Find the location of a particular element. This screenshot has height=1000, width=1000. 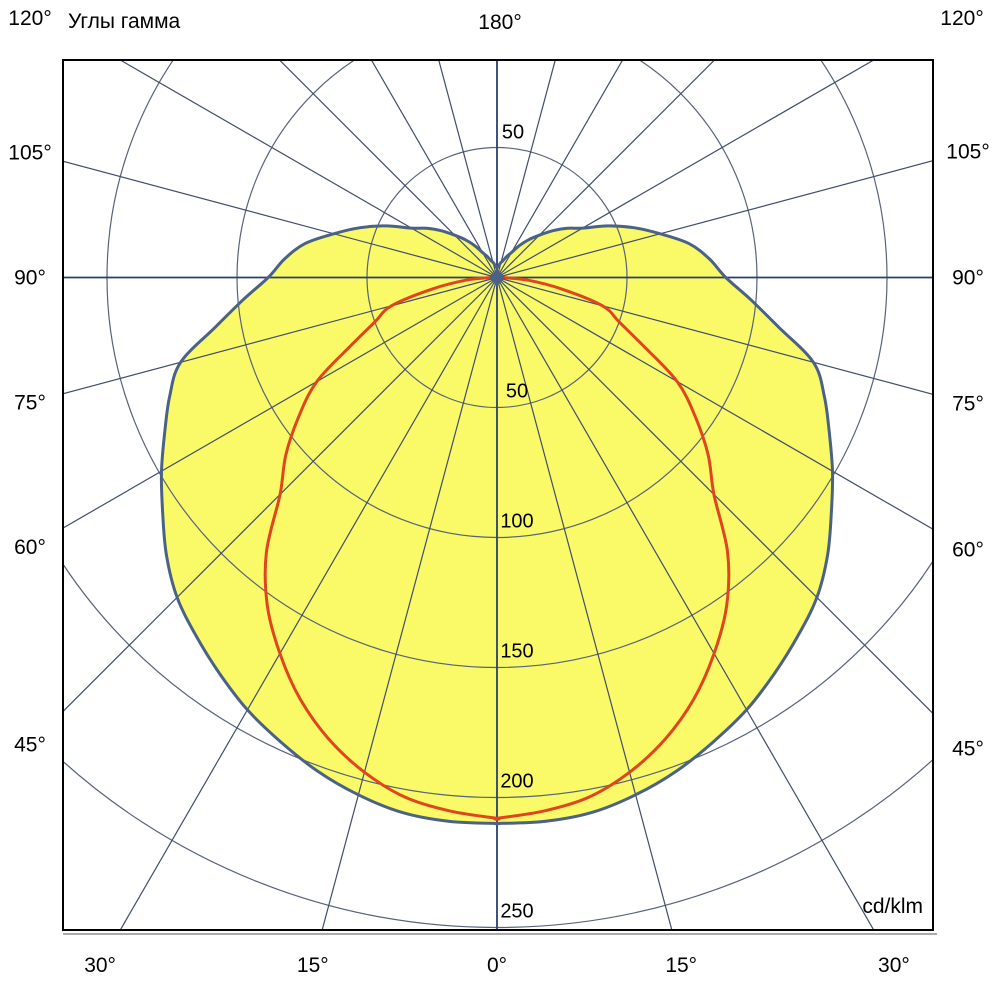

angle-label-left-75: 75° is located at coordinates (30, 403).